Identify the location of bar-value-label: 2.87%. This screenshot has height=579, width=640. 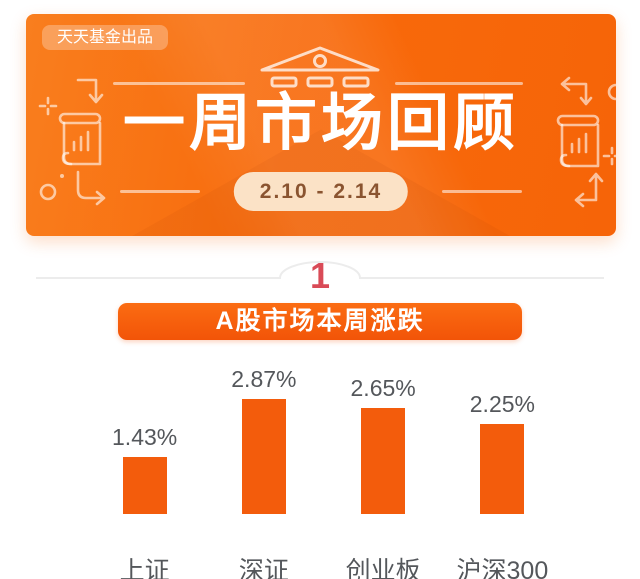
(264, 379).